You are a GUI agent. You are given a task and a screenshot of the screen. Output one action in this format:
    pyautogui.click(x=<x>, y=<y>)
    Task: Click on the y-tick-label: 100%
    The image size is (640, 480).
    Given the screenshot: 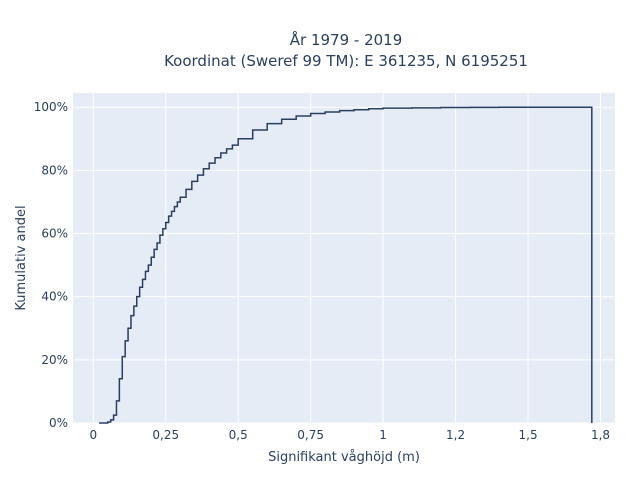 What is the action you would take?
    pyautogui.click(x=51, y=107)
    